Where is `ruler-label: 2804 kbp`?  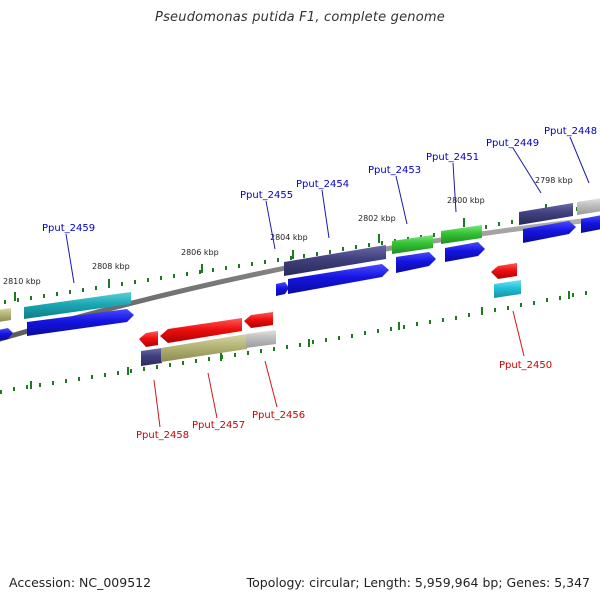 ruler-label: 2804 kbp is located at coordinates (289, 237).